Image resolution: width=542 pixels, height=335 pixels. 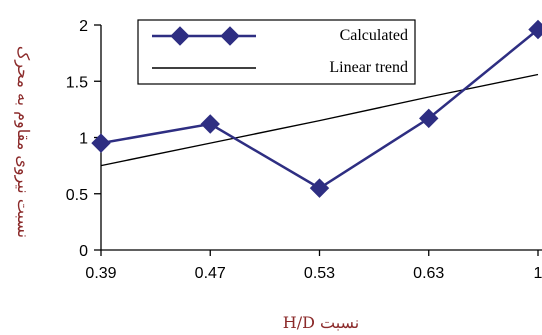 What do you see at coordinates (23, 142) in the screenshot?
I see `y-axis-title: نسبت نیروی مقاوم به محرک` at bounding box center [23, 142].